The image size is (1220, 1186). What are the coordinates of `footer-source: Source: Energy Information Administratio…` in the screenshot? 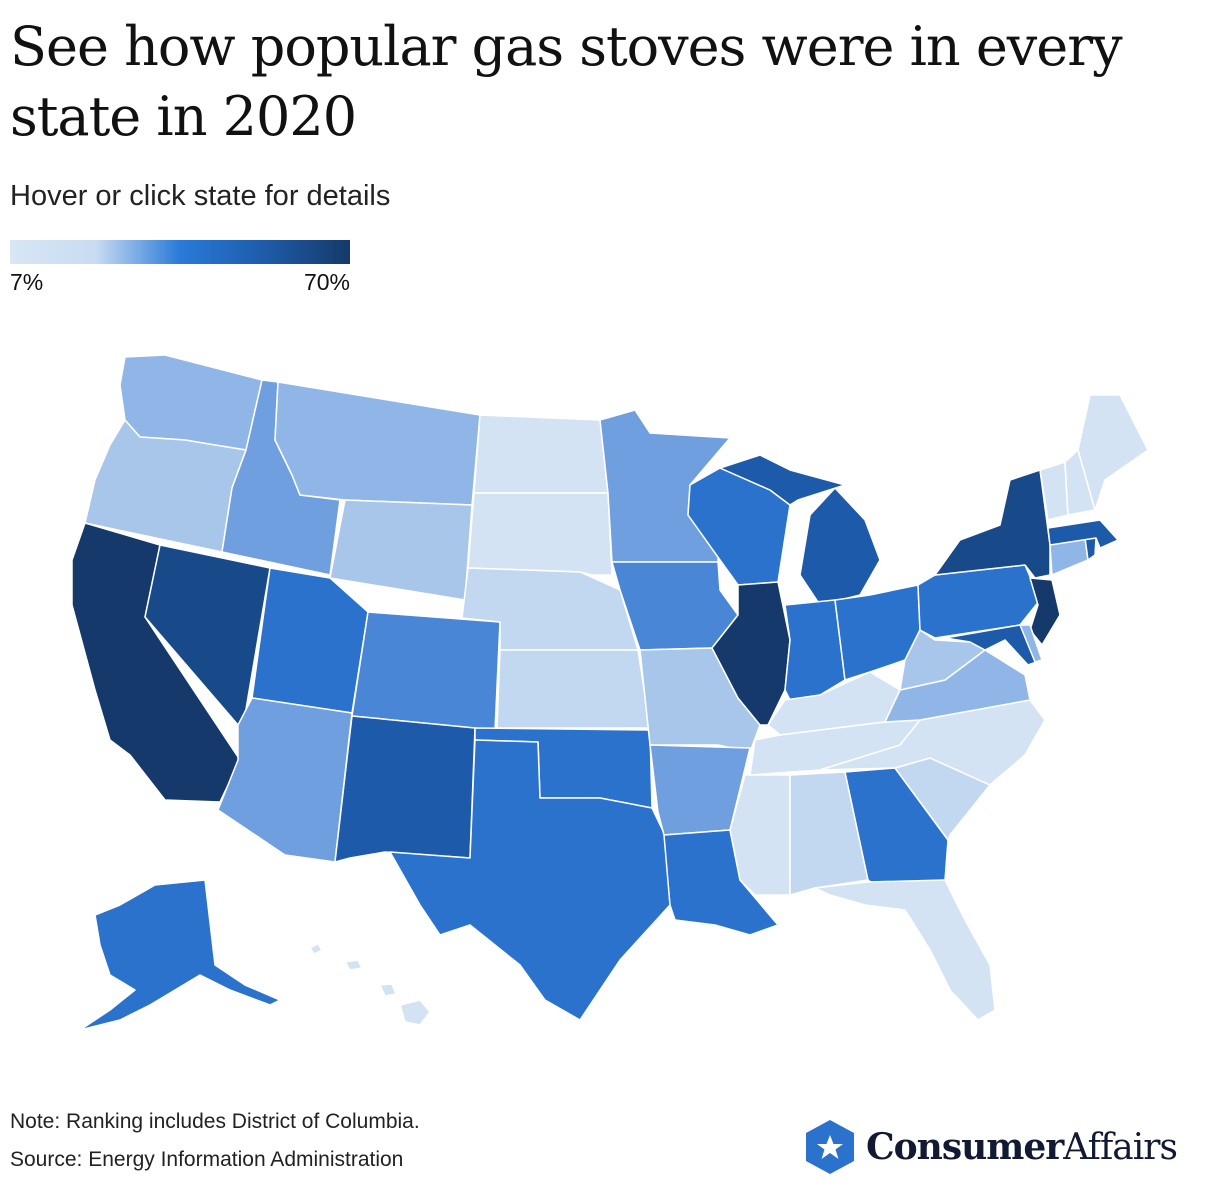 It's located at (207, 1159).